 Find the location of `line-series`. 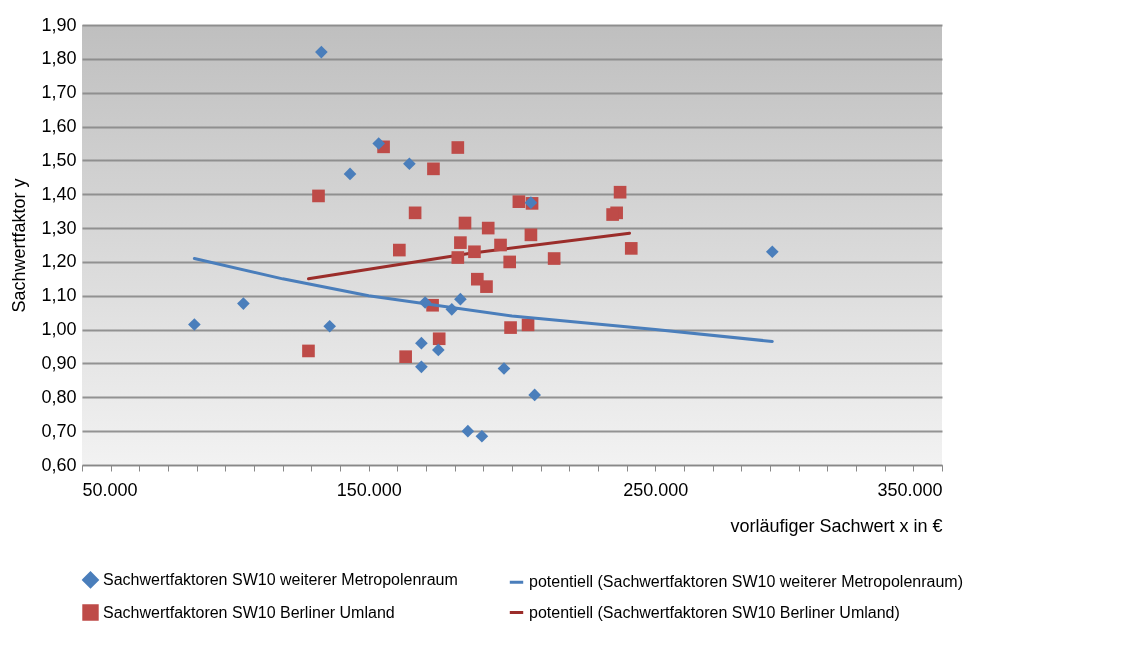

line-series is located at coordinates (483, 300).